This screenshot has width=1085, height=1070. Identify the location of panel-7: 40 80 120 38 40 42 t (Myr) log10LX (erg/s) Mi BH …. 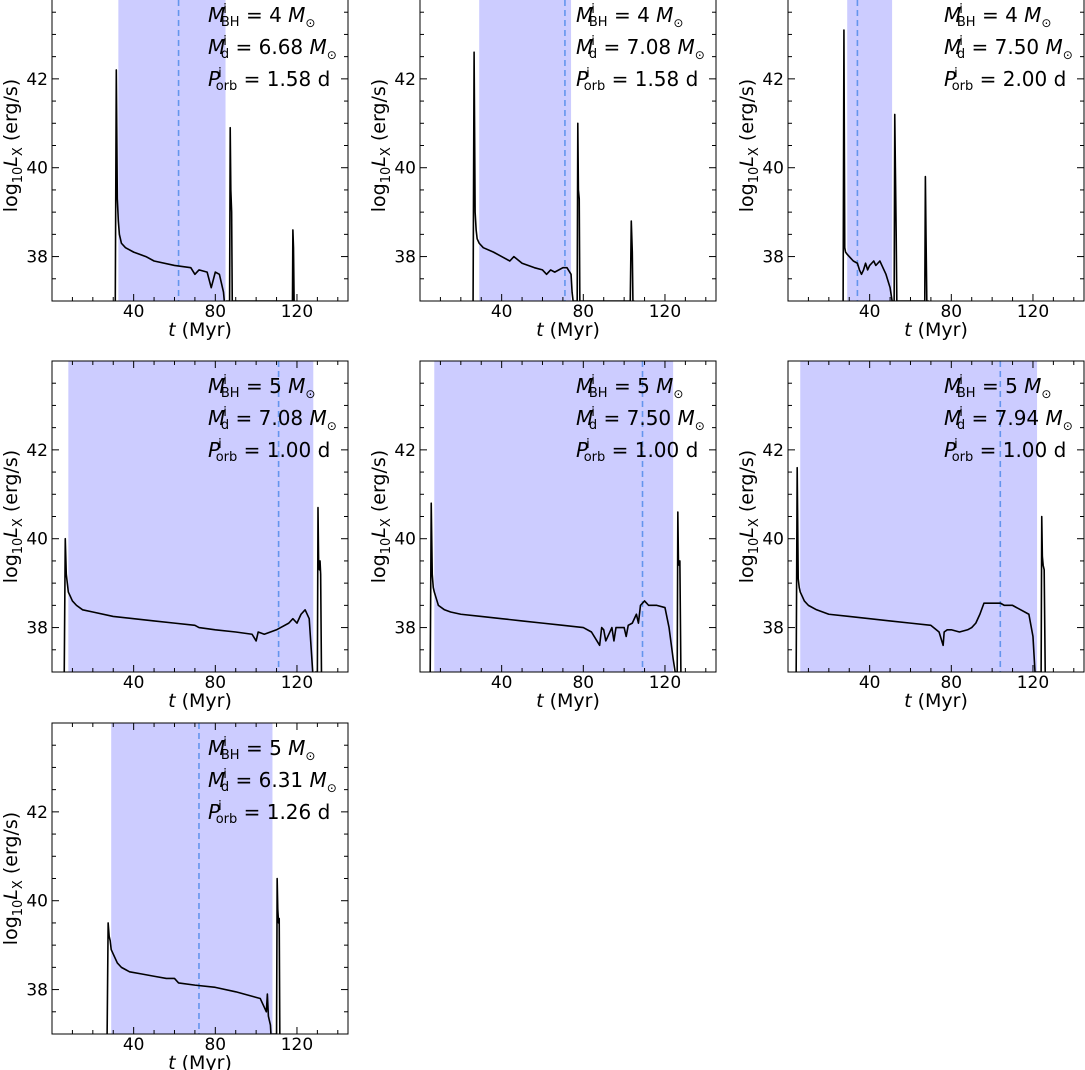
(174, 896).